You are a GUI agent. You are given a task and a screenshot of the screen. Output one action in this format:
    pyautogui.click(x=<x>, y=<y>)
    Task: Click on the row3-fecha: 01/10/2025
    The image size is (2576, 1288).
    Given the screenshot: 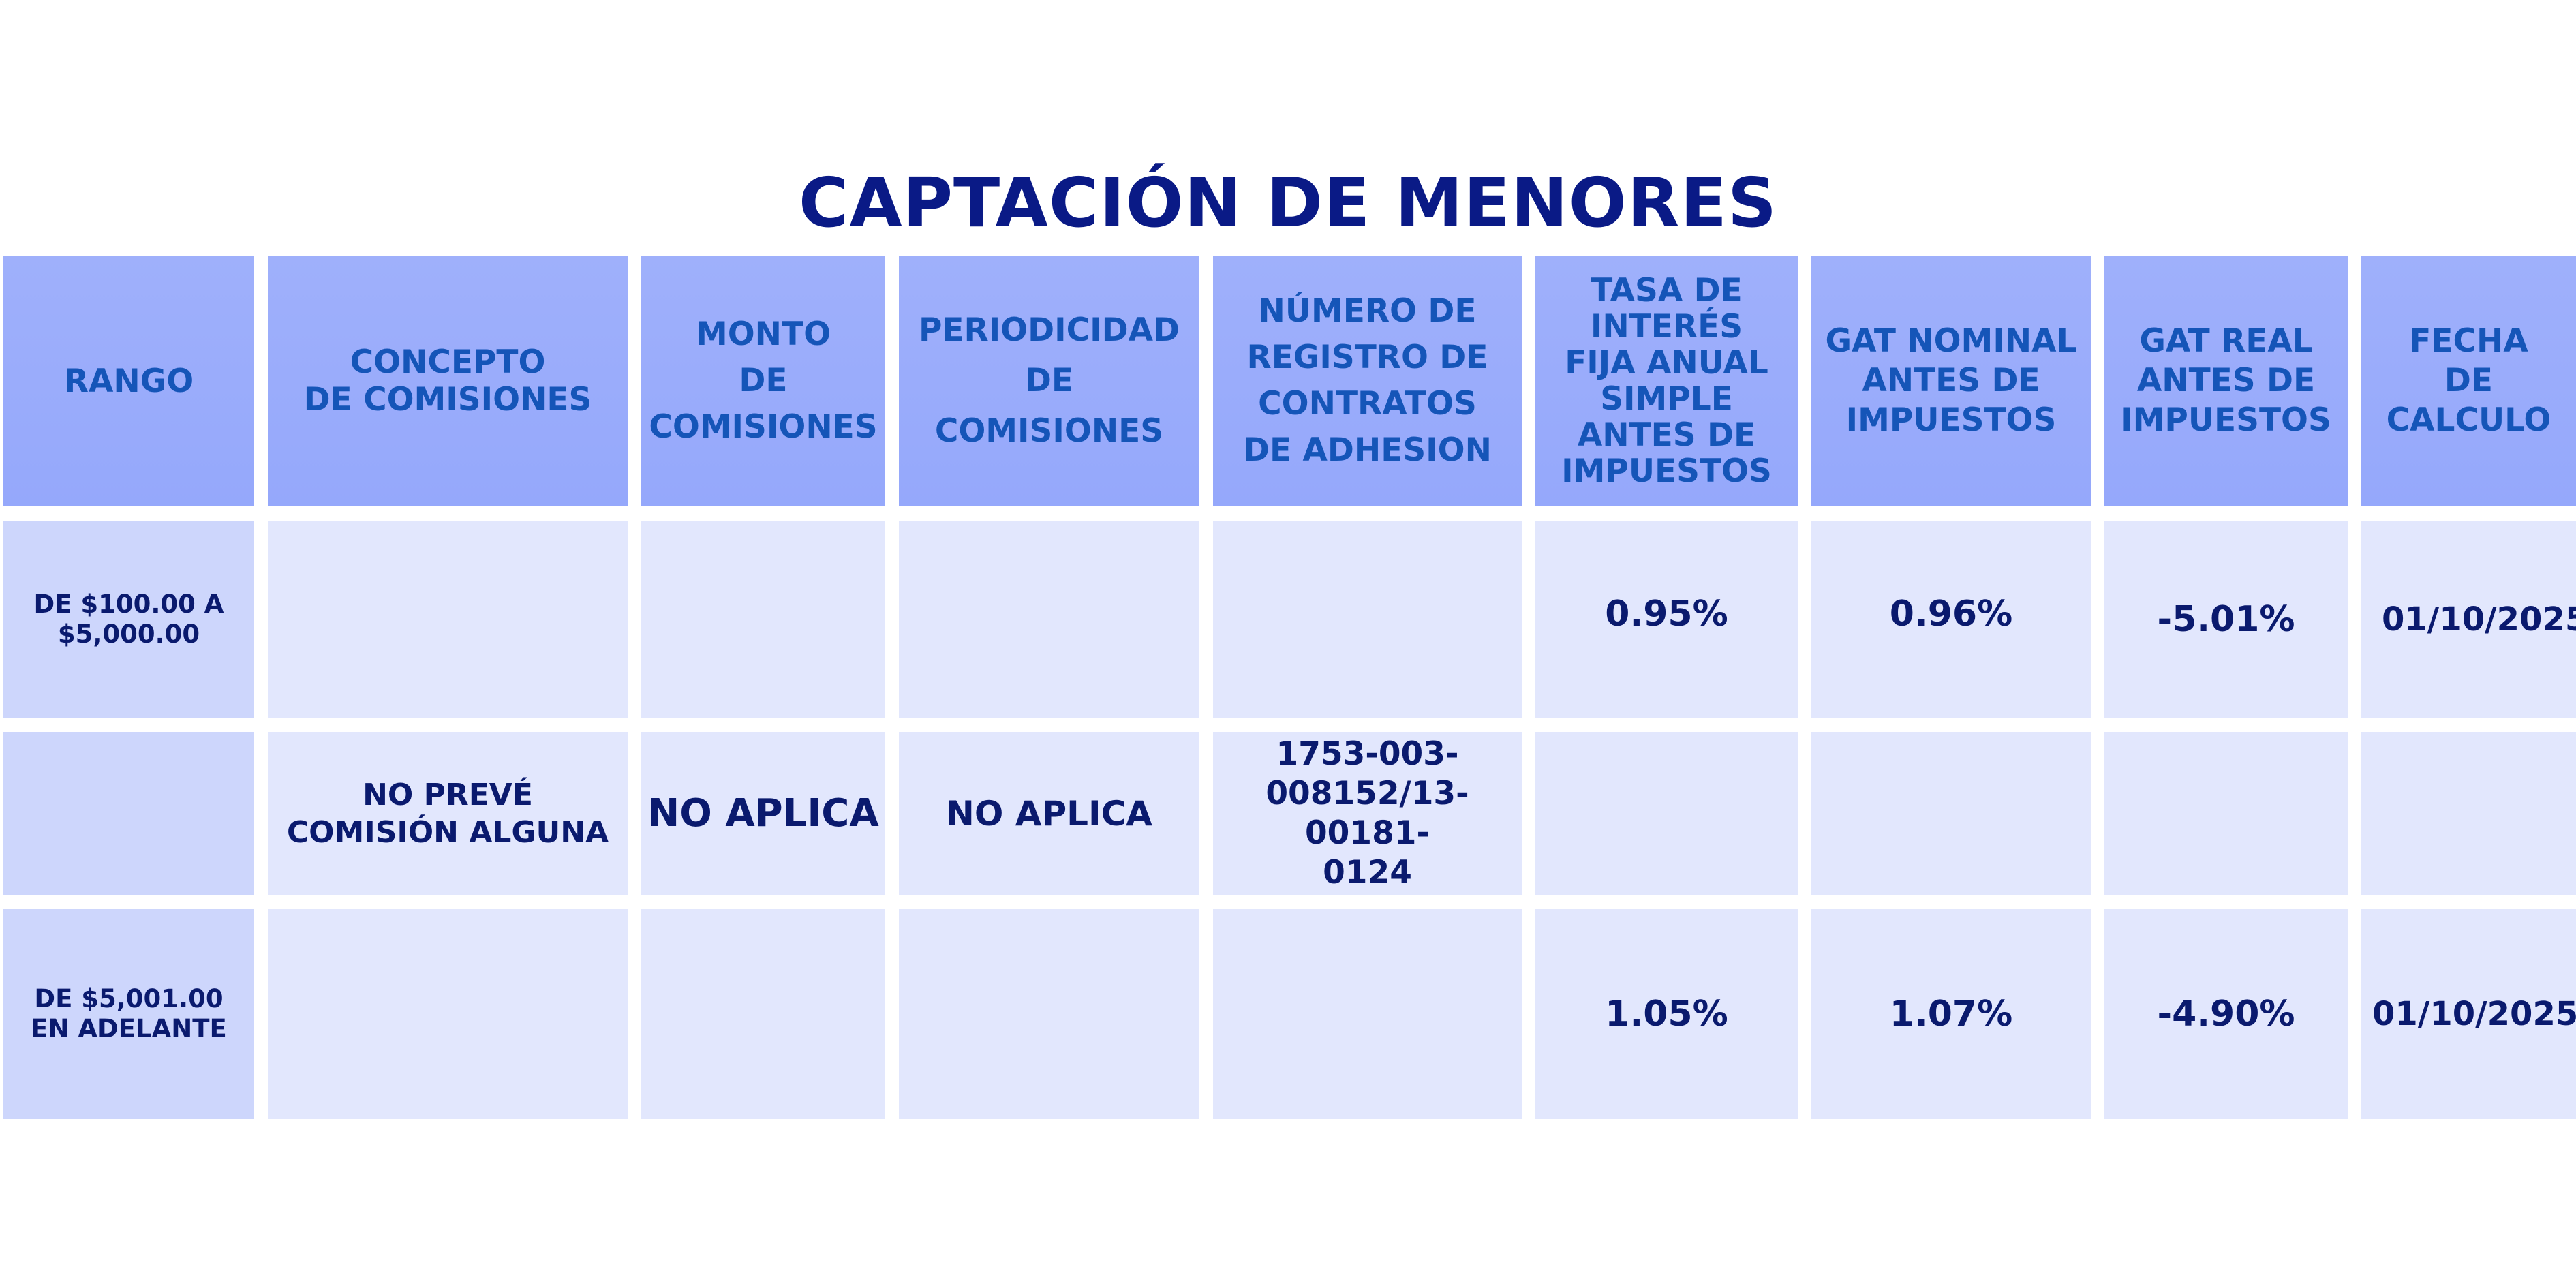 What is the action you would take?
    pyautogui.click(x=2468, y=1014)
    